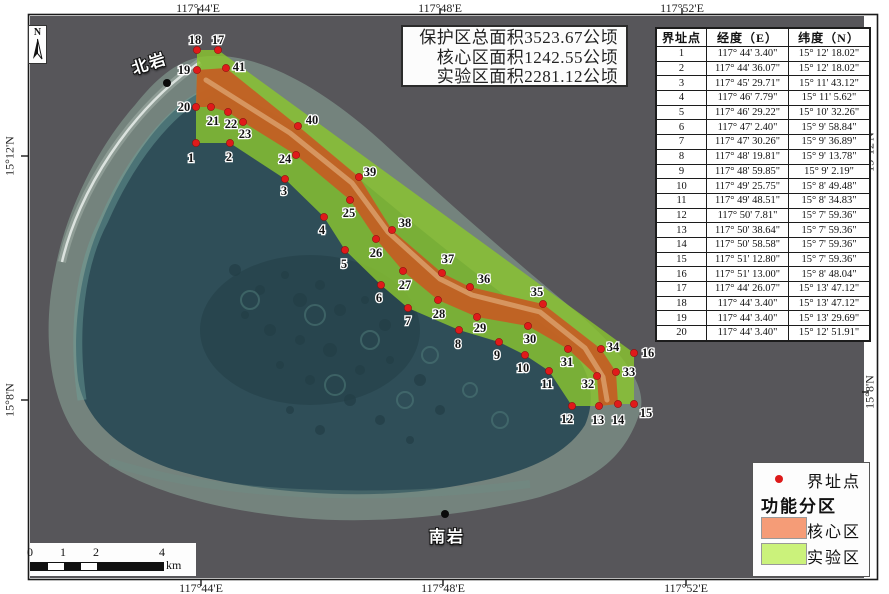 The width and height of the screenshot is (889, 594). I want to click on scale-segment, so click(55, 566).